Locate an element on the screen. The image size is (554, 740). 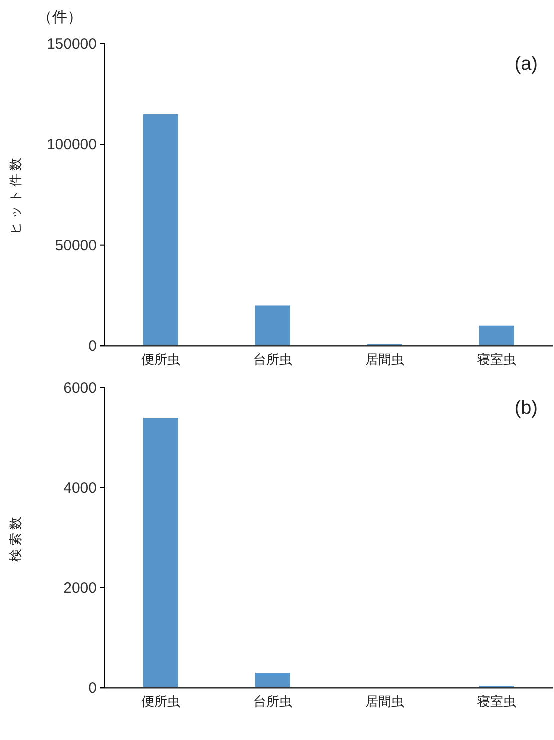
y-axis-title: 検索数 is located at coordinates (15, 538).